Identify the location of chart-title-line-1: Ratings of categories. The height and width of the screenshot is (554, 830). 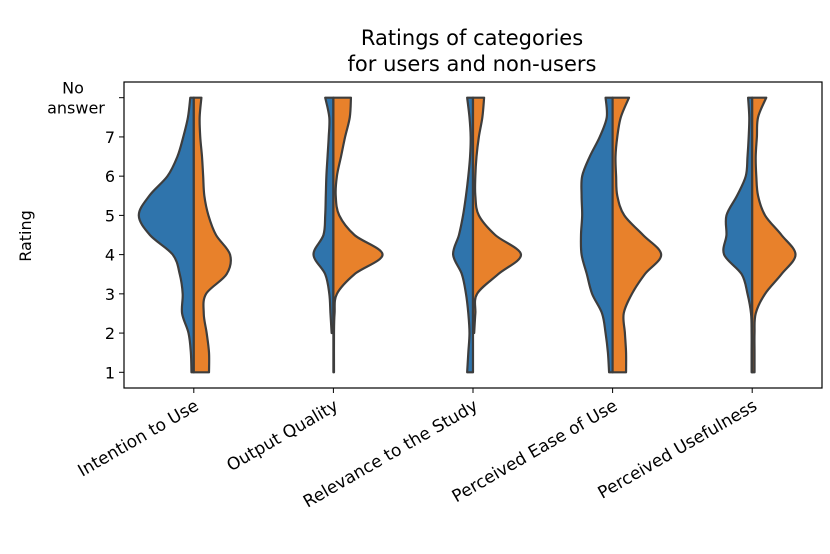
(472, 38).